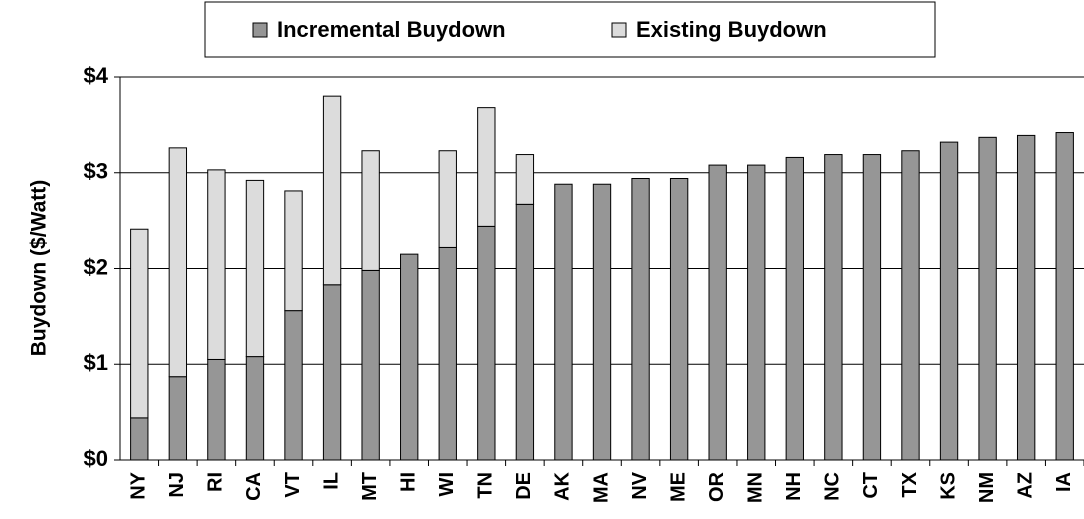 This screenshot has height=519, width=1084. What do you see at coordinates (39, 268) in the screenshot?
I see `y-axis-label: Buydown ($/Watt)` at bounding box center [39, 268].